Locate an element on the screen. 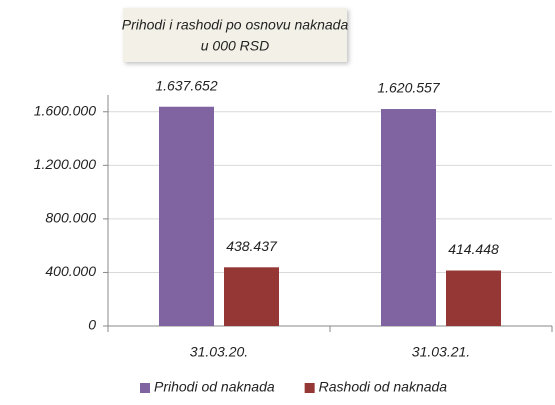 Image resolution: width=555 pixels, height=405 pixels. value-label: 438.437 is located at coordinates (252, 246).